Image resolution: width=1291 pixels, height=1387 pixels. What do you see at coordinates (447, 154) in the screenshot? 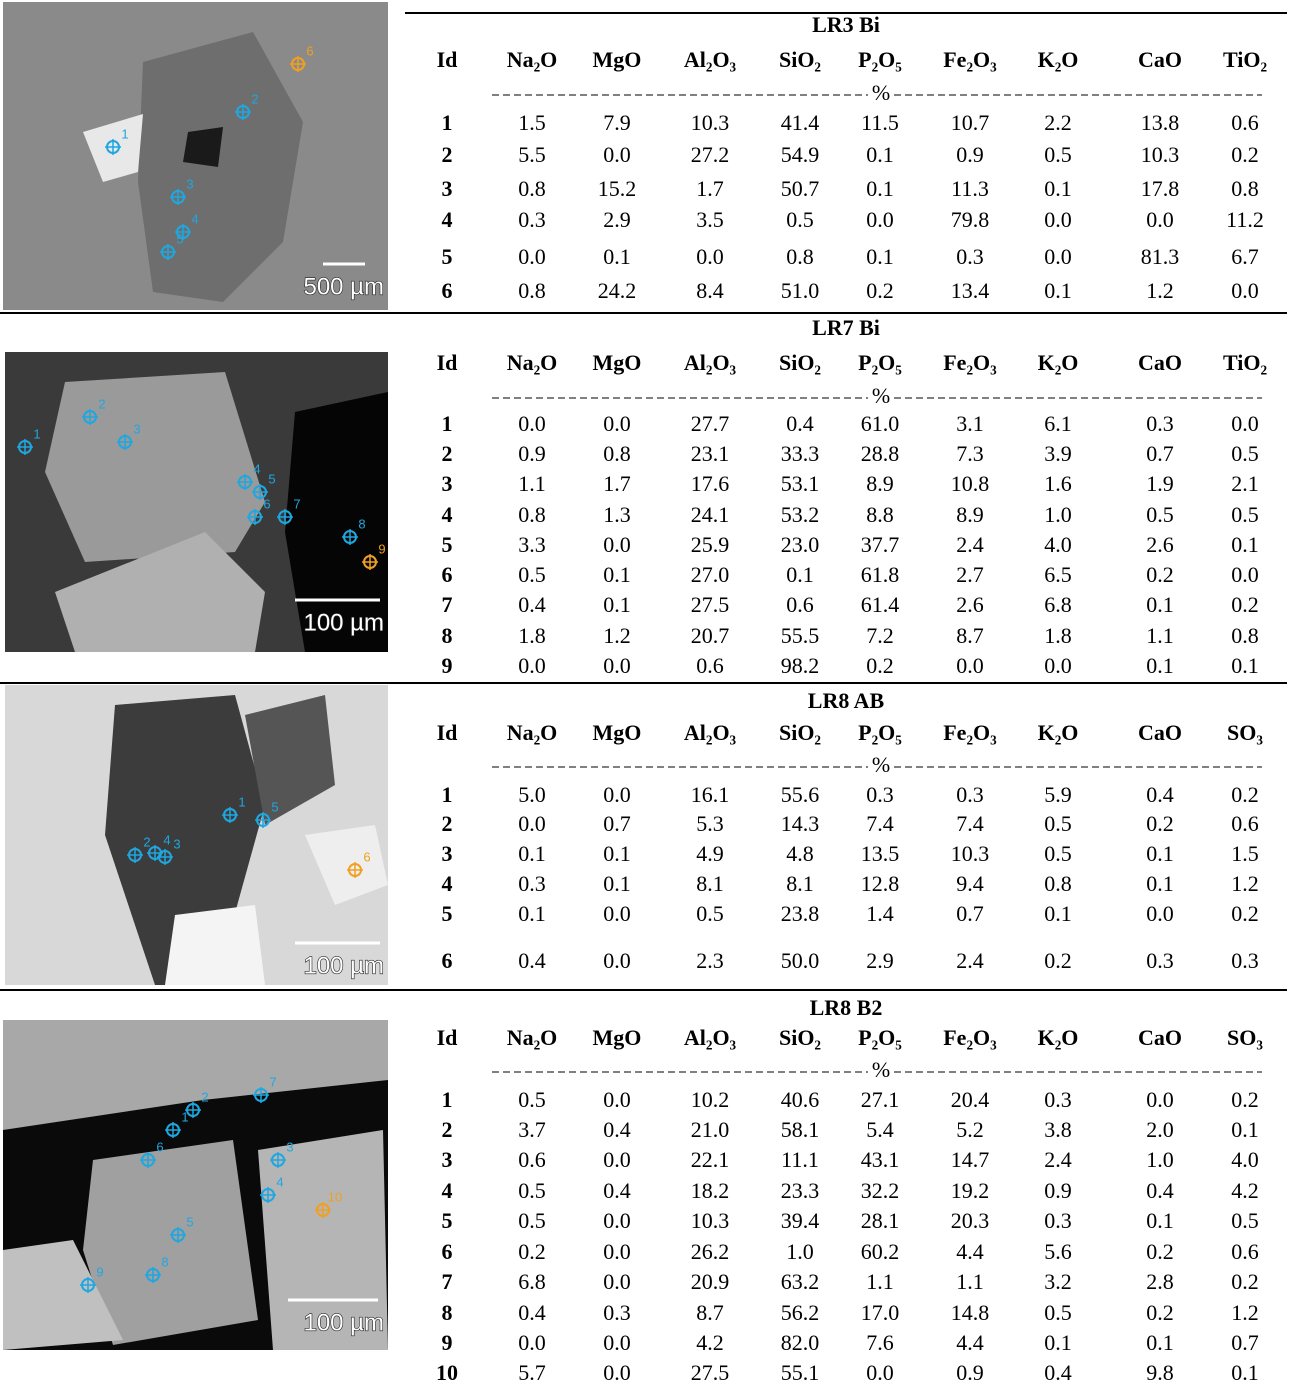
I see `row-id: 2` at bounding box center [447, 154].